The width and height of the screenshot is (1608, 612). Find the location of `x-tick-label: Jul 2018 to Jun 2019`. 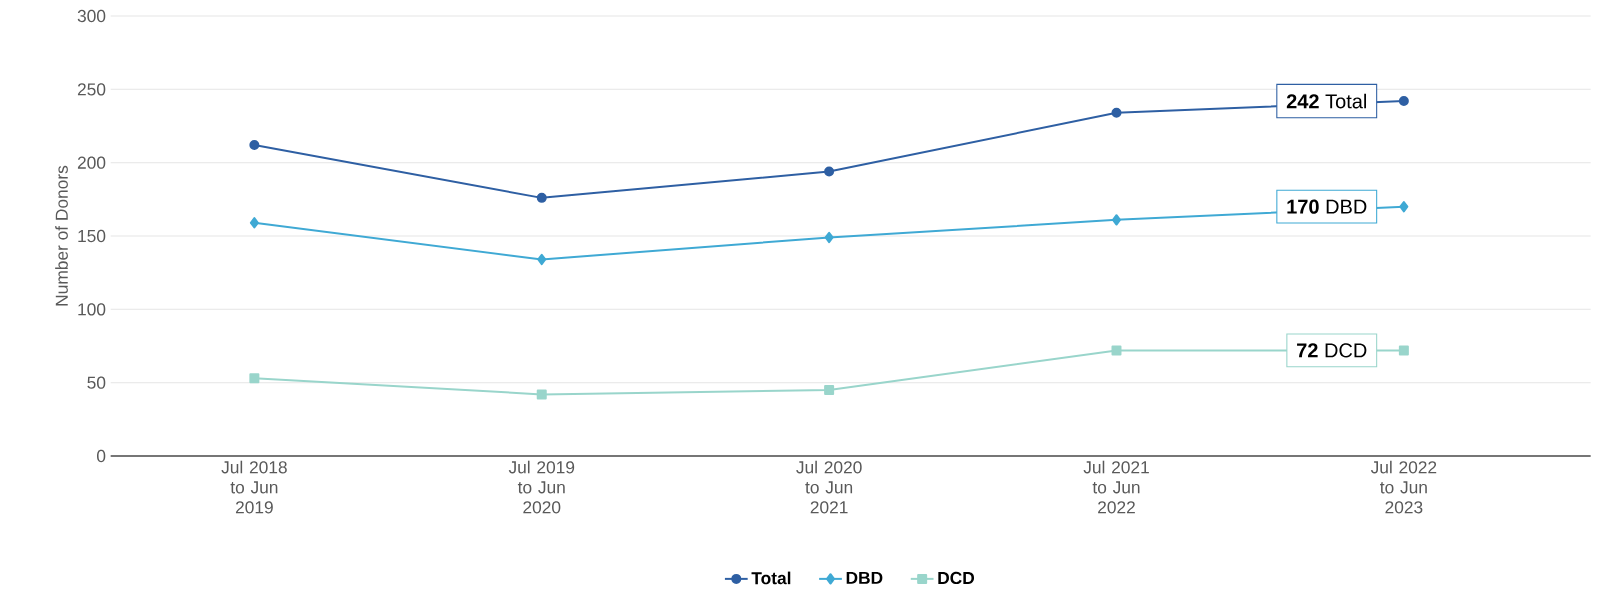

x-tick-label: Jul 2018 to Jun 2019 is located at coordinates (254, 487).